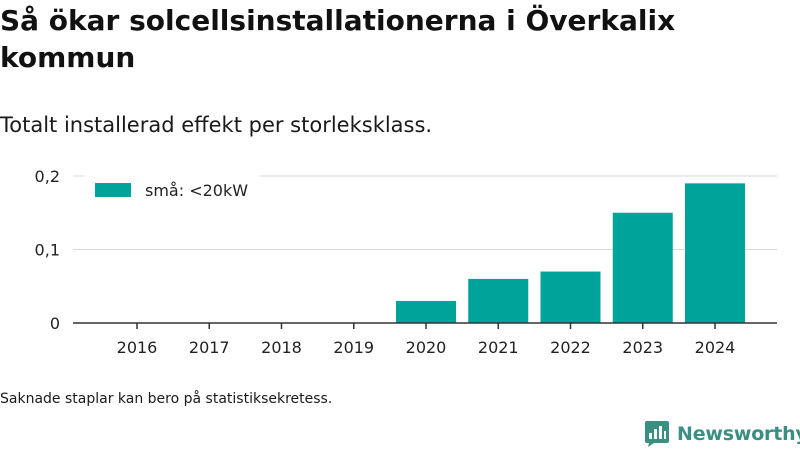 This screenshot has height=450, width=800. I want to click on legend-swatch, so click(113, 190).